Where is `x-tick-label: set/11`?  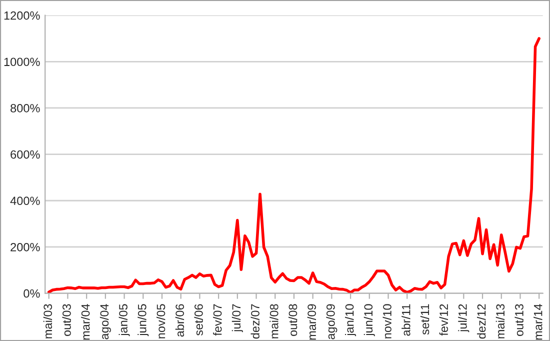
x-tick-label: set/11 is located at coordinates (425, 319).